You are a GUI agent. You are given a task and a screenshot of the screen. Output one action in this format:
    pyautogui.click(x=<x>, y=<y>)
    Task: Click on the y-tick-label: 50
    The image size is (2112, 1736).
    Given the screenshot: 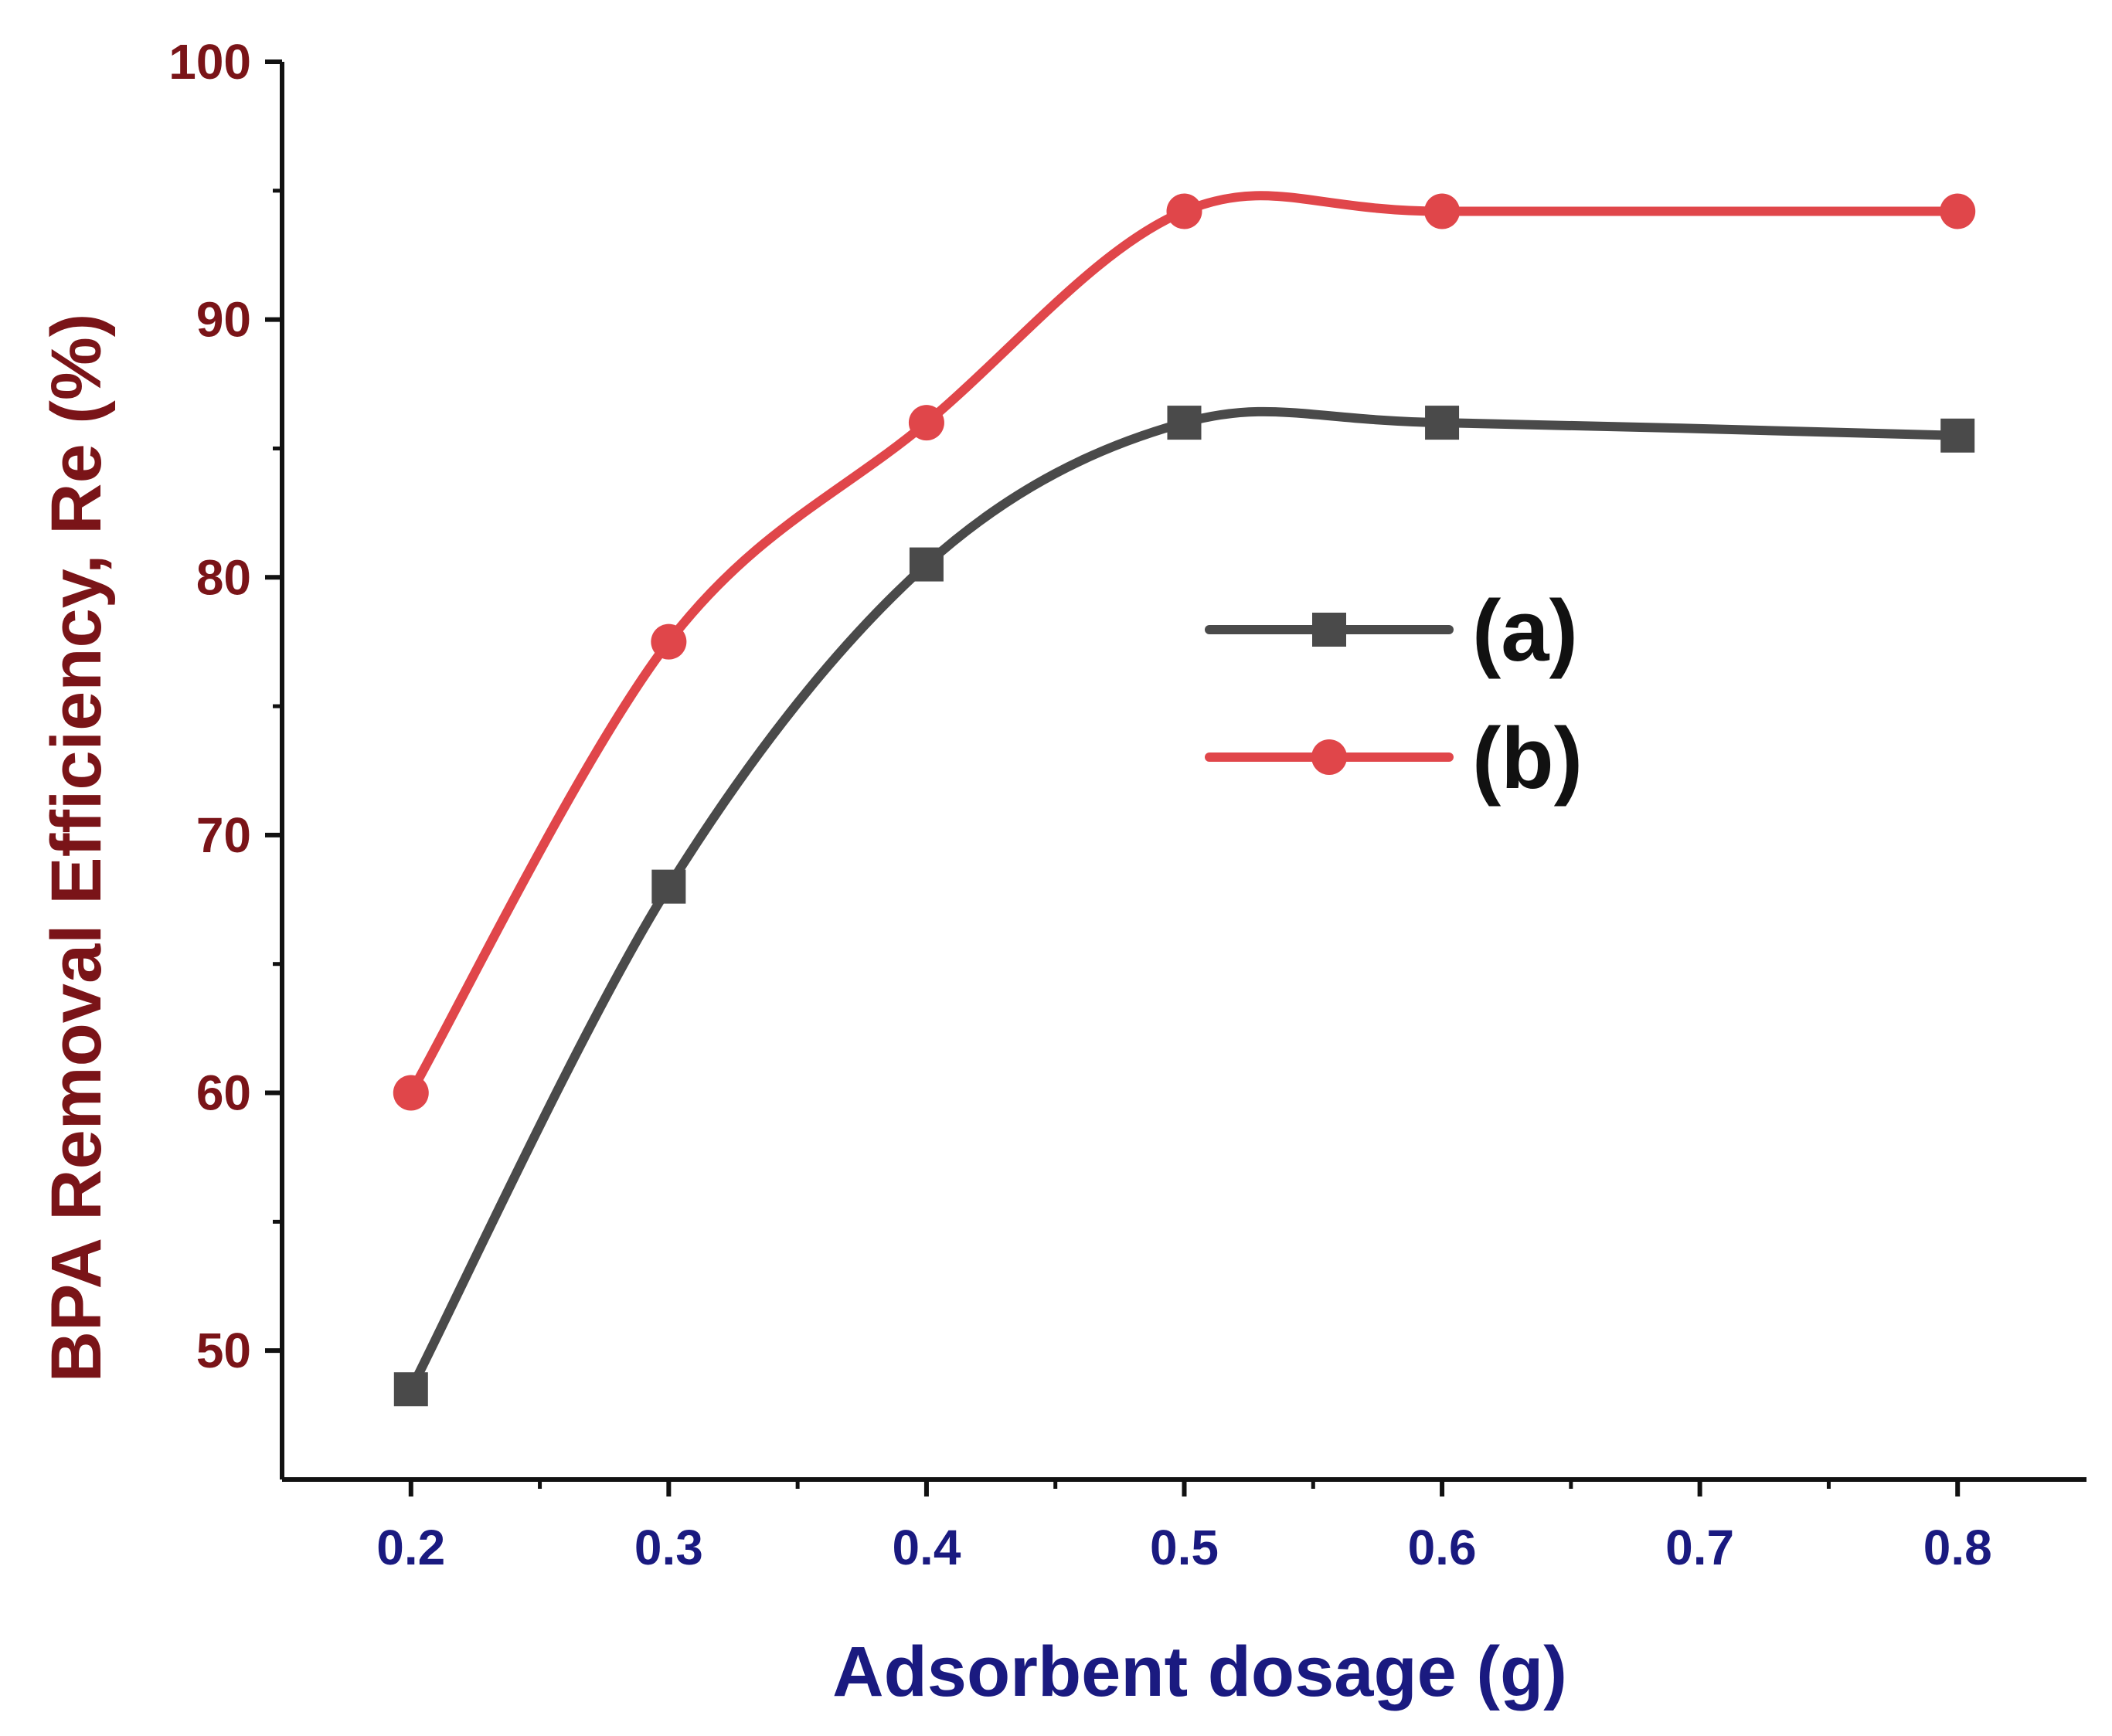 What is the action you would take?
    pyautogui.click(x=223, y=1350)
    